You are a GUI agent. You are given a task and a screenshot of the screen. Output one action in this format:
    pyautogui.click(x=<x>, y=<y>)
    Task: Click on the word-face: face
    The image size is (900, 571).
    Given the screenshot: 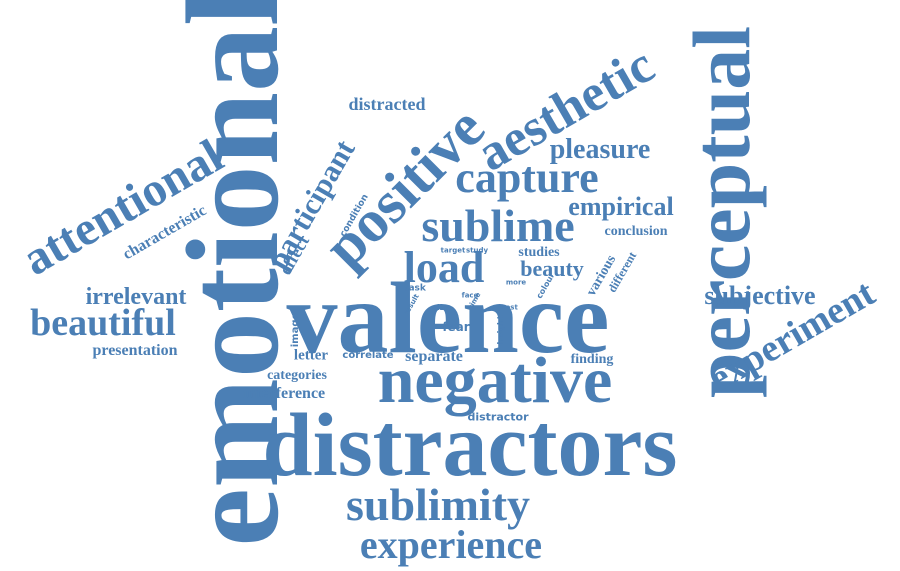 What is the action you would take?
    pyautogui.click(x=470, y=295)
    